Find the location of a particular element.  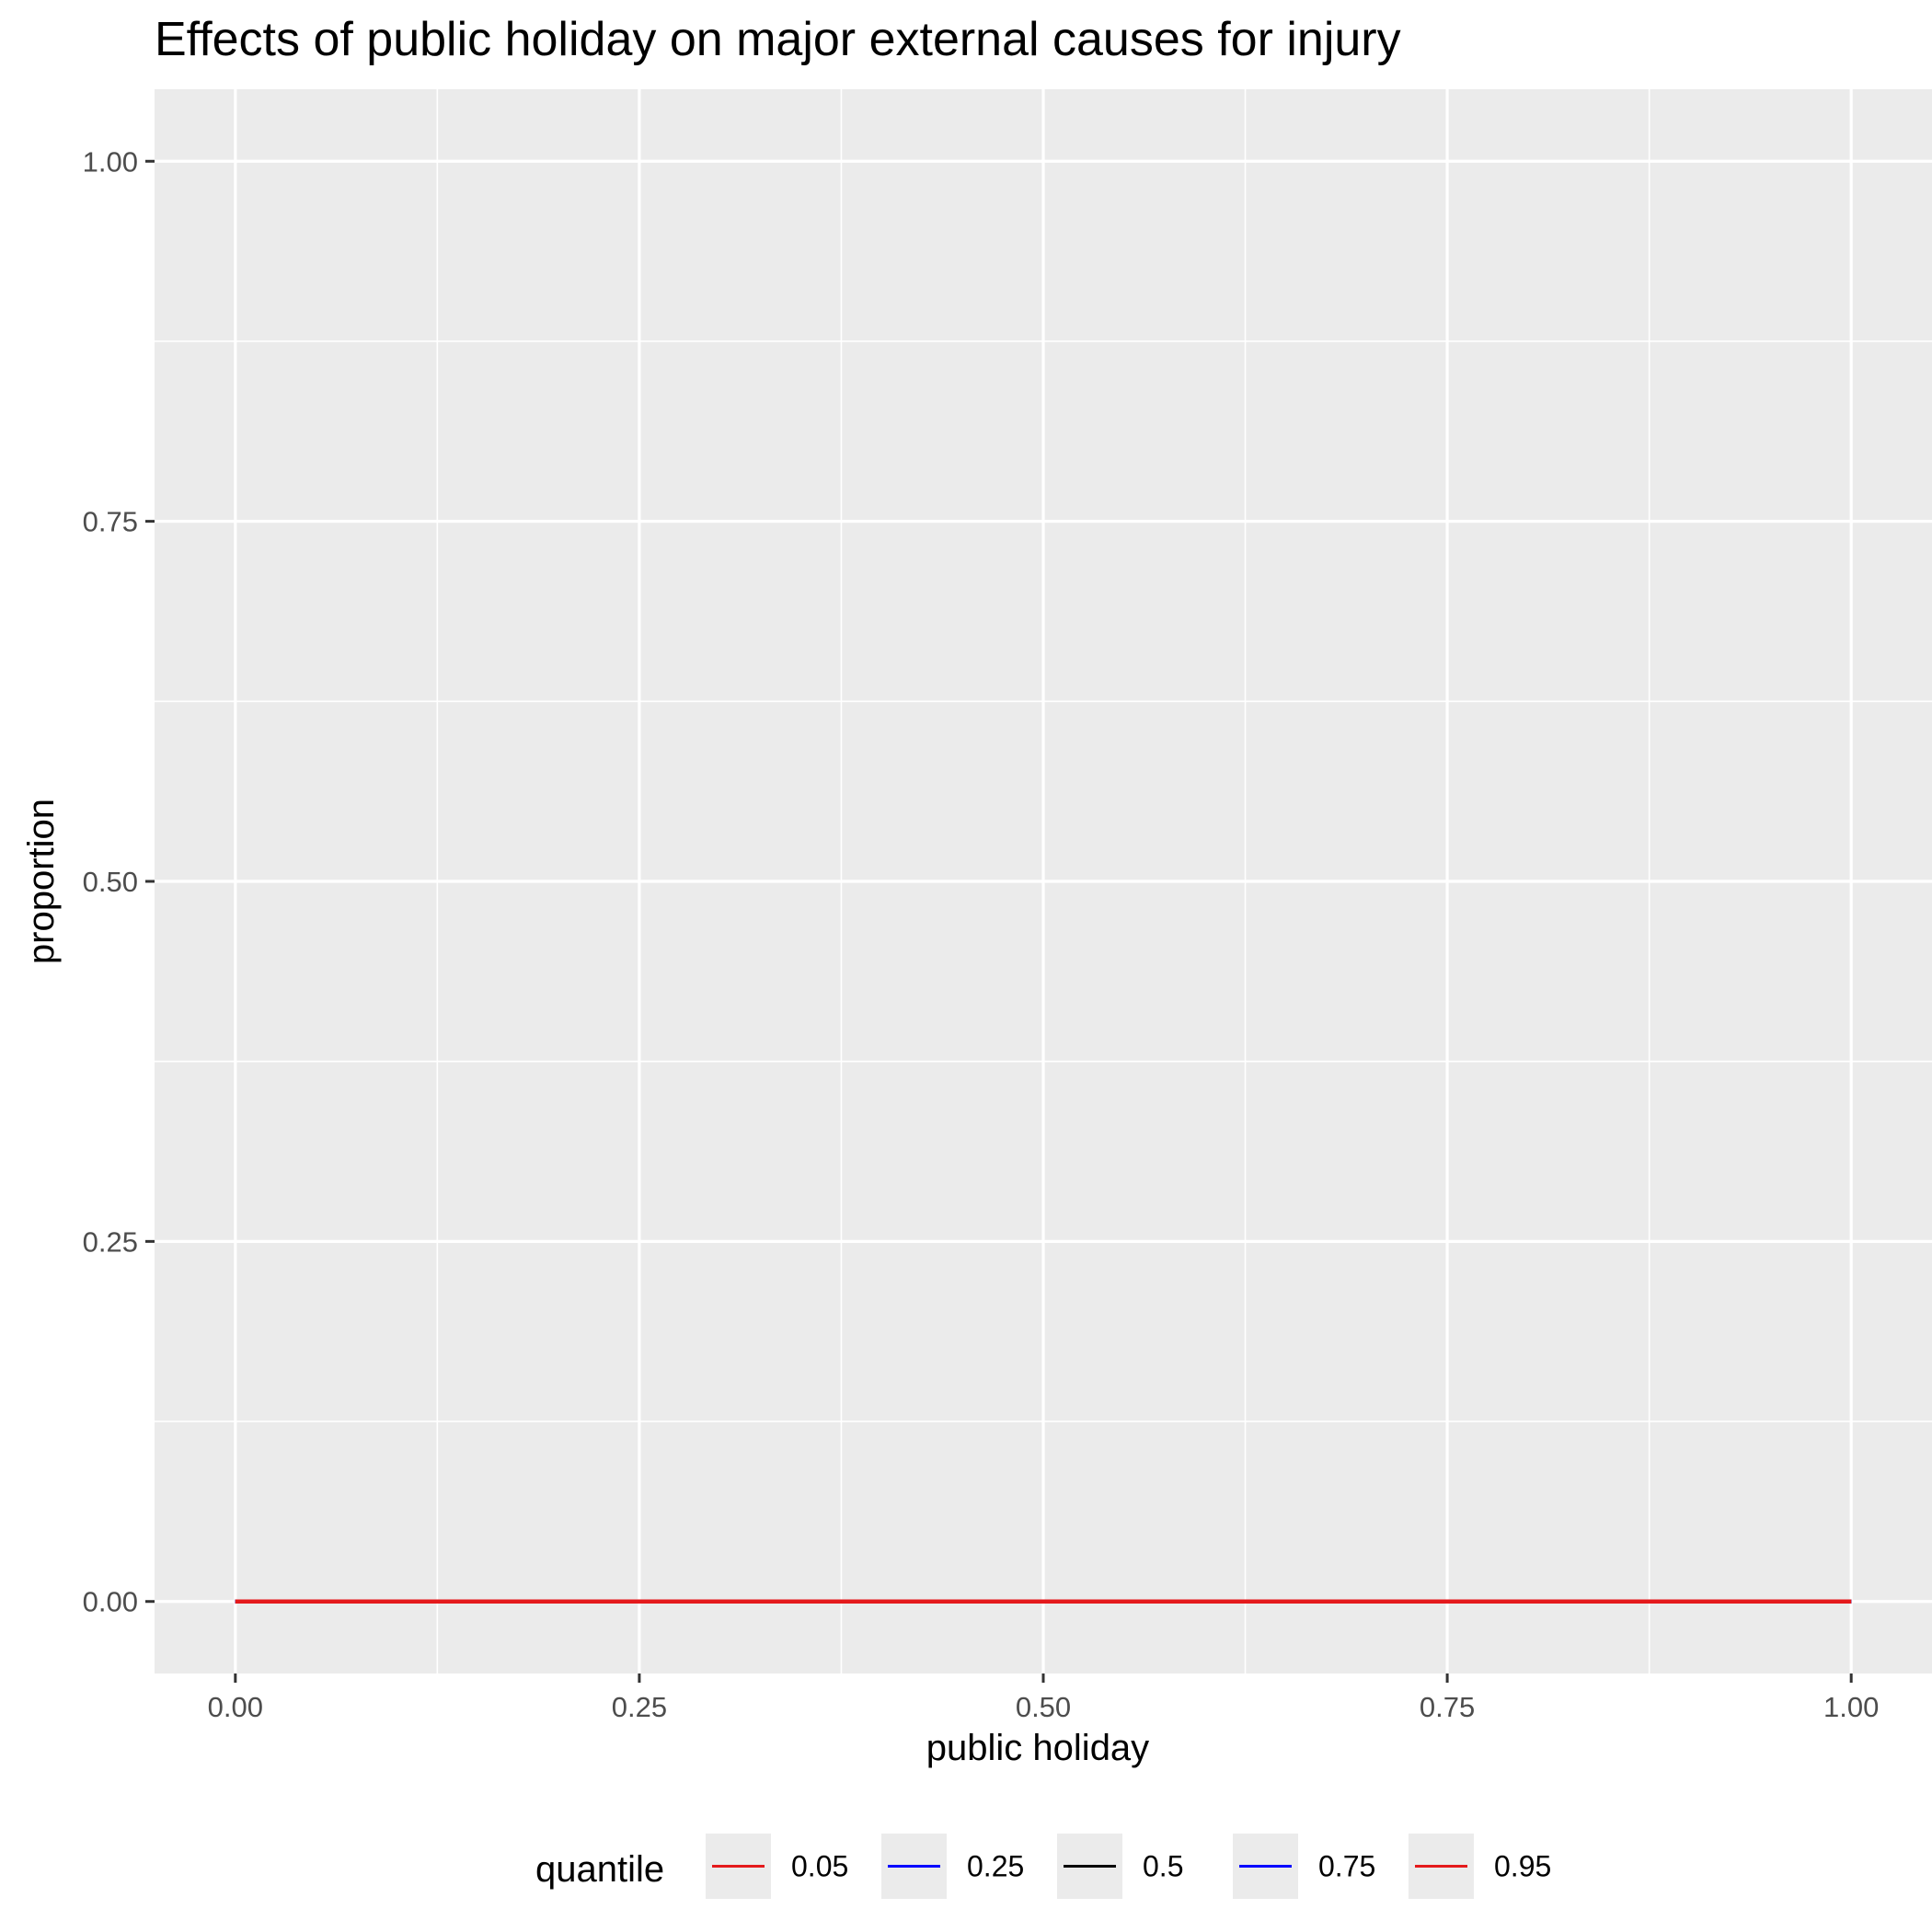

legend-label: 0.95 is located at coordinates (1522, 1866).